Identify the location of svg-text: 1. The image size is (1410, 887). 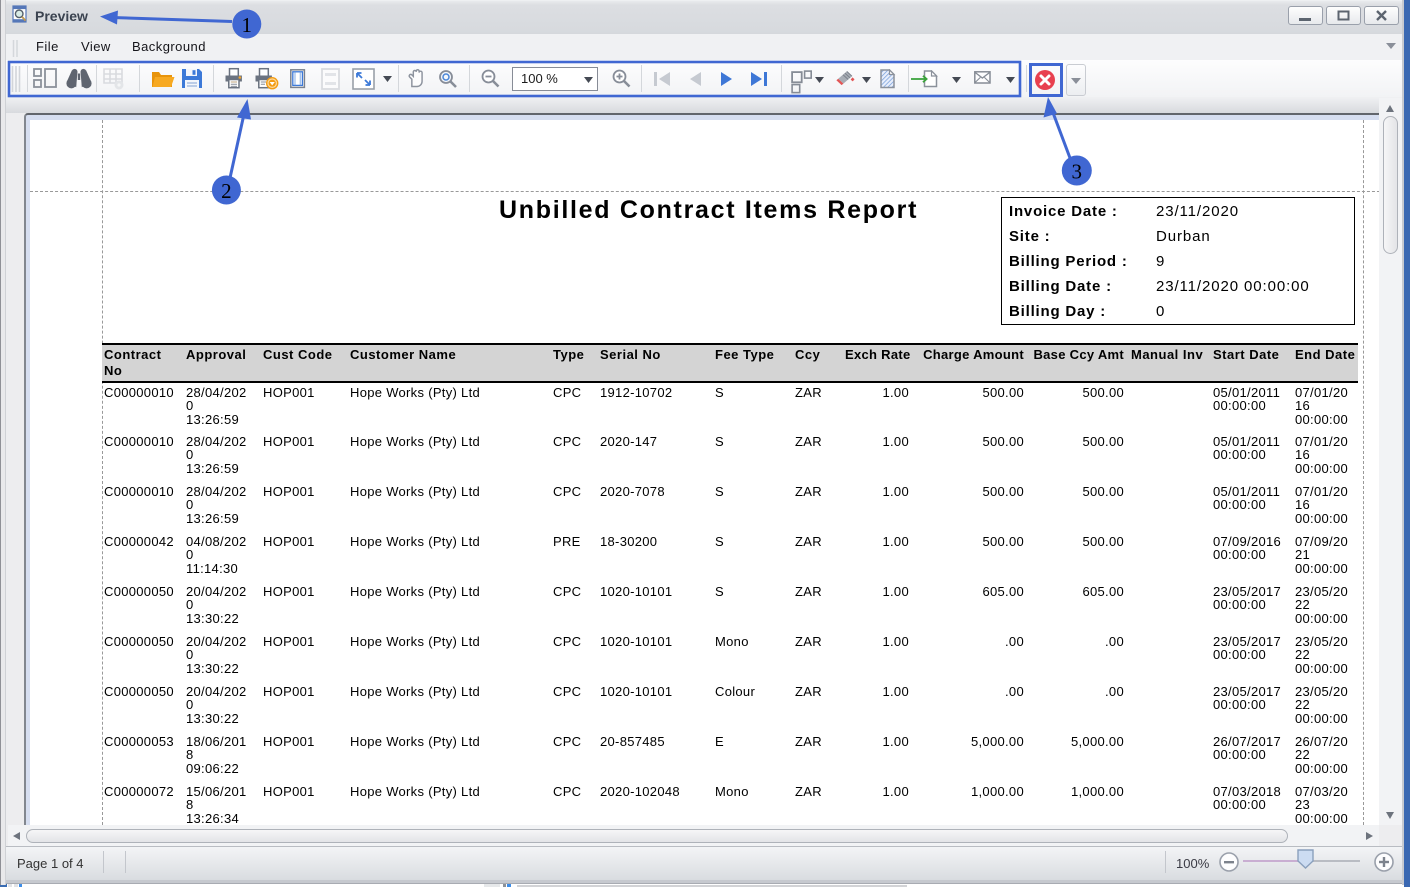
(247, 25).